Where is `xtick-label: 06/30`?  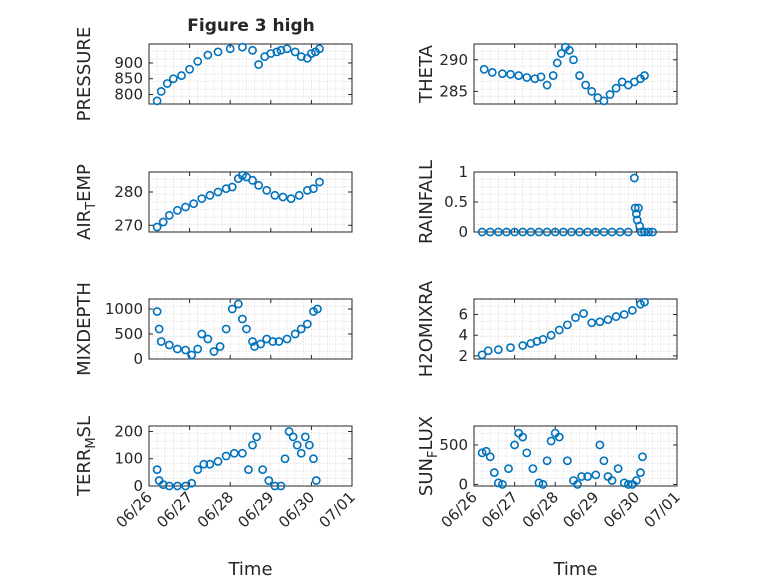
xtick-label: 06/30 is located at coordinates (621, 509).